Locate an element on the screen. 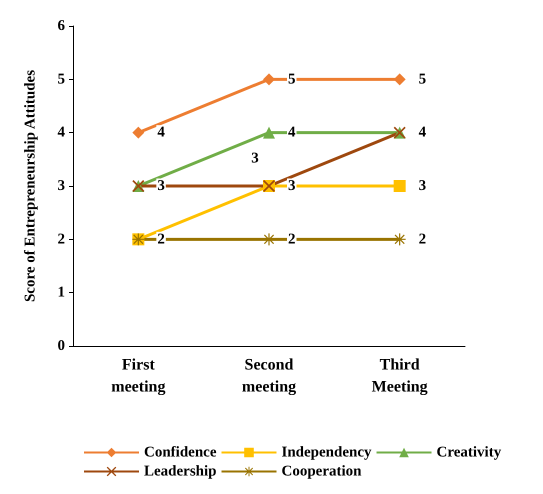  x-tick-label: Second meeting is located at coordinates (269, 376).